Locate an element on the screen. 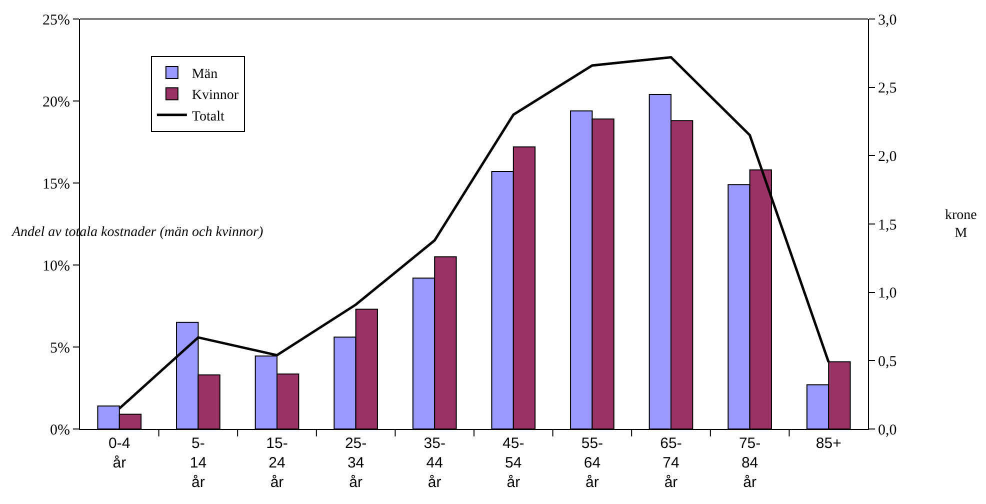 The image size is (986, 504). legend-label: Kvinnor is located at coordinates (215, 96).